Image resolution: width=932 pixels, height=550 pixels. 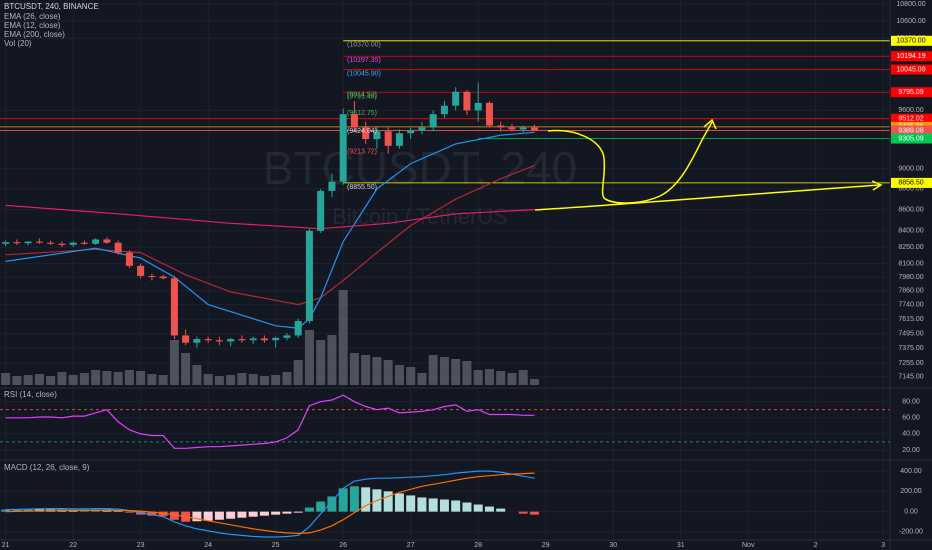 What do you see at coordinates (748, 545) in the screenshot?
I see `x-tick-label: Nov` at bounding box center [748, 545].